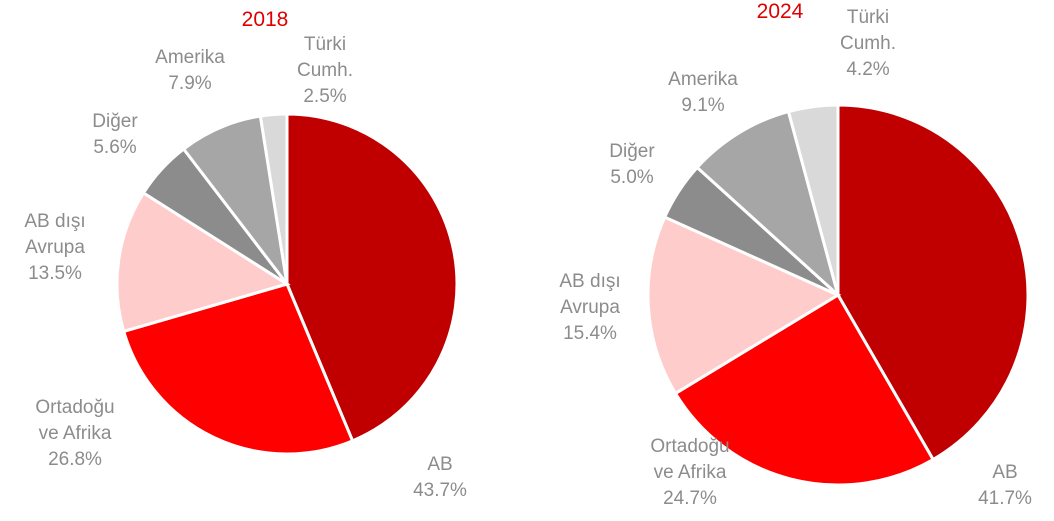 The width and height of the screenshot is (1054, 521). Describe the element at coordinates (703, 93) in the screenshot. I see `slice-label: Amerika 9.1%` at that location.